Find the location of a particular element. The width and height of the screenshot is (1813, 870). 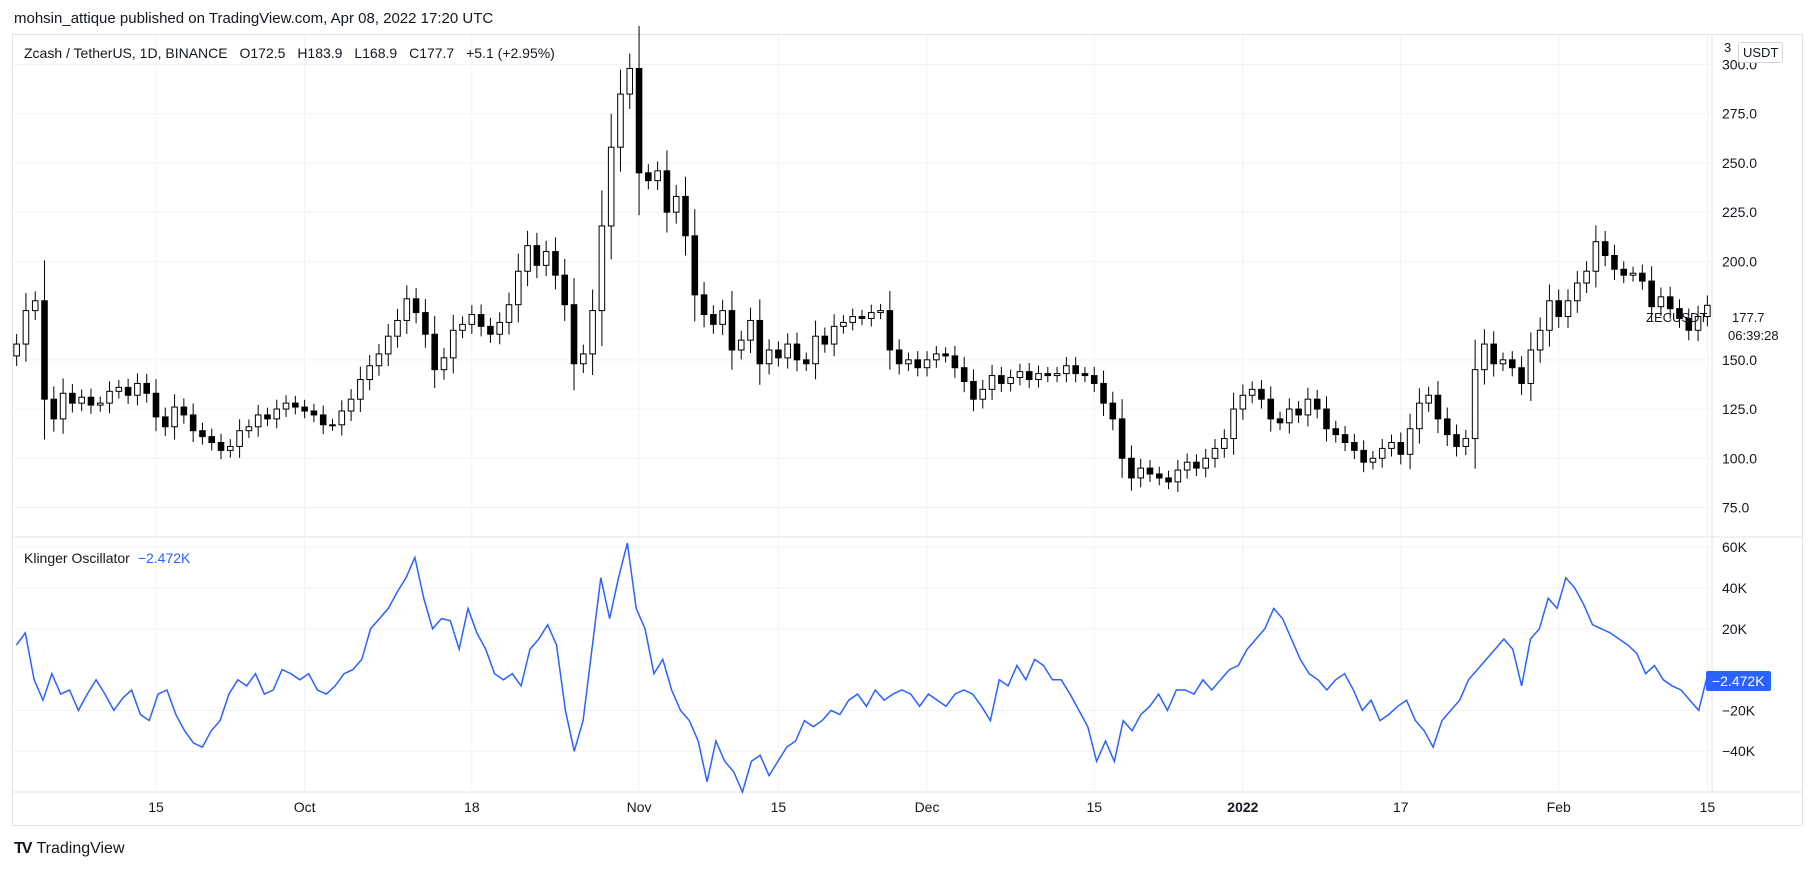

countdown-label: 06:39:28 is located at coordinates (1753, 335).